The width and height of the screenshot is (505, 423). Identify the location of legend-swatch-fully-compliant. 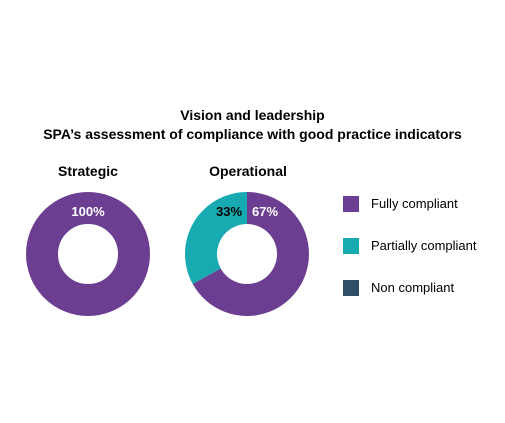
(351, 204).